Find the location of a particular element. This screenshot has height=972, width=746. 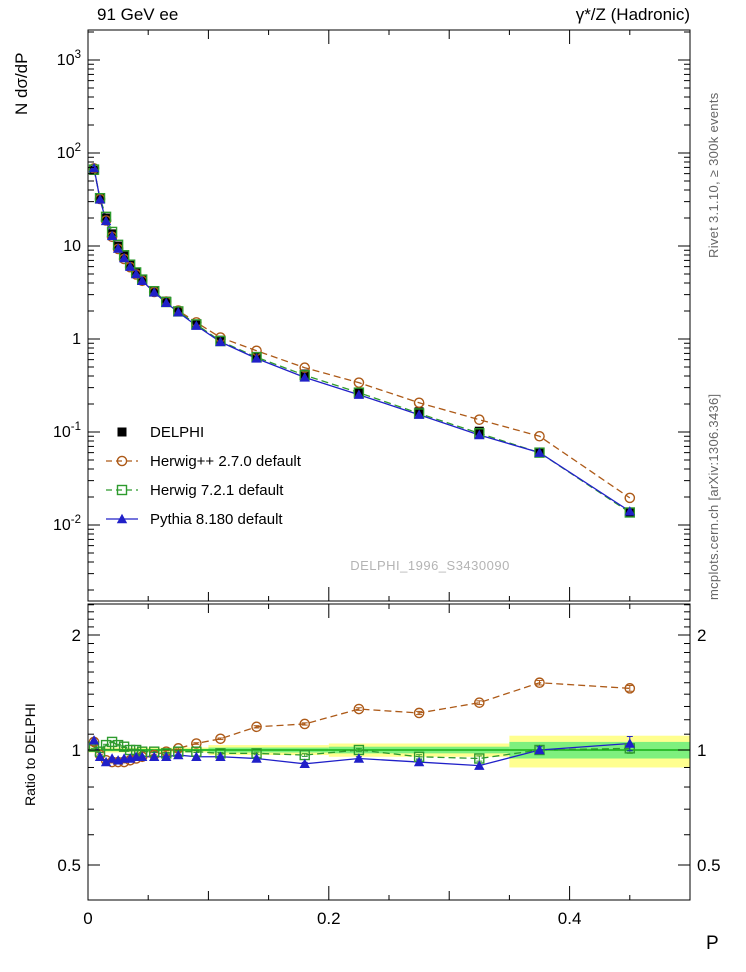

x-tick-label: 0 is located at coordinates (87, 918).